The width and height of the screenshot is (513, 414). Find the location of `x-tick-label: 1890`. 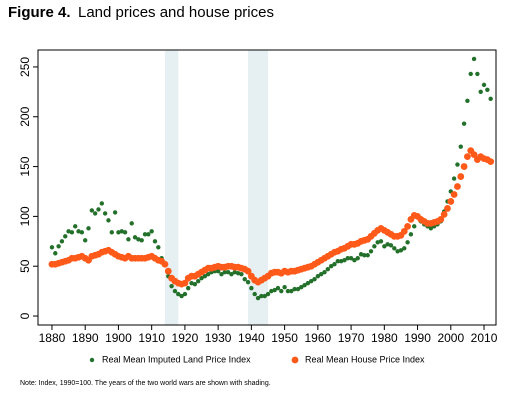

x-tick-label: 1890 is located at coordinates (85, 338).